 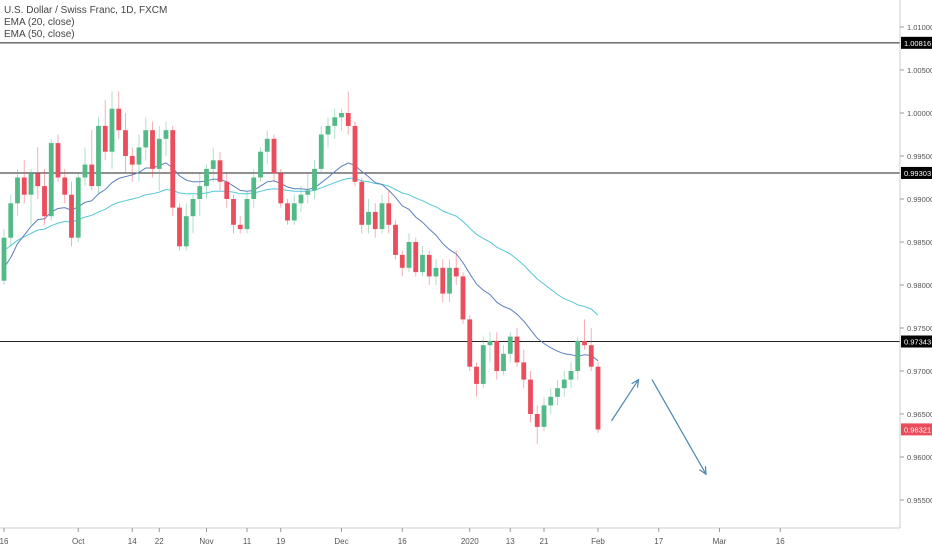 What do you see at coordinates (159, 541) in the screenshot?
I see `x-tick-label: 22` at bounding box center [159, 541].